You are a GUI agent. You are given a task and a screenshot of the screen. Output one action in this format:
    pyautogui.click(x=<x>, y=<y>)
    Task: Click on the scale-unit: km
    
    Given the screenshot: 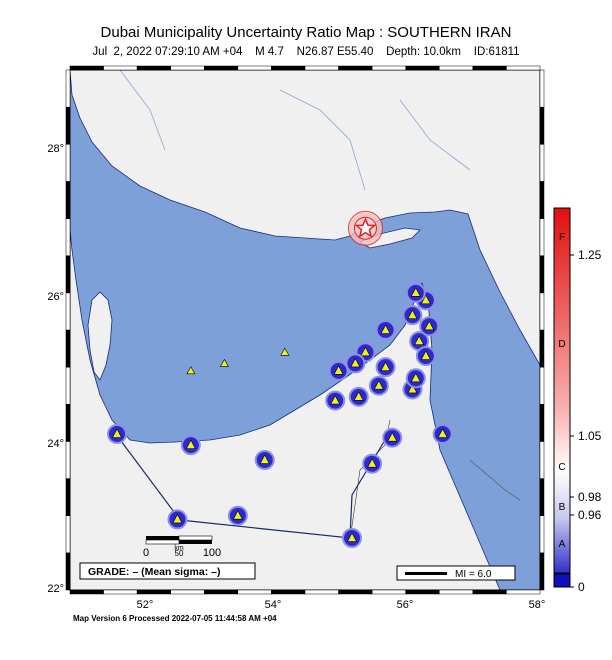 What is the action you would take?
    pyautogui.click(x=179, y=548)
    